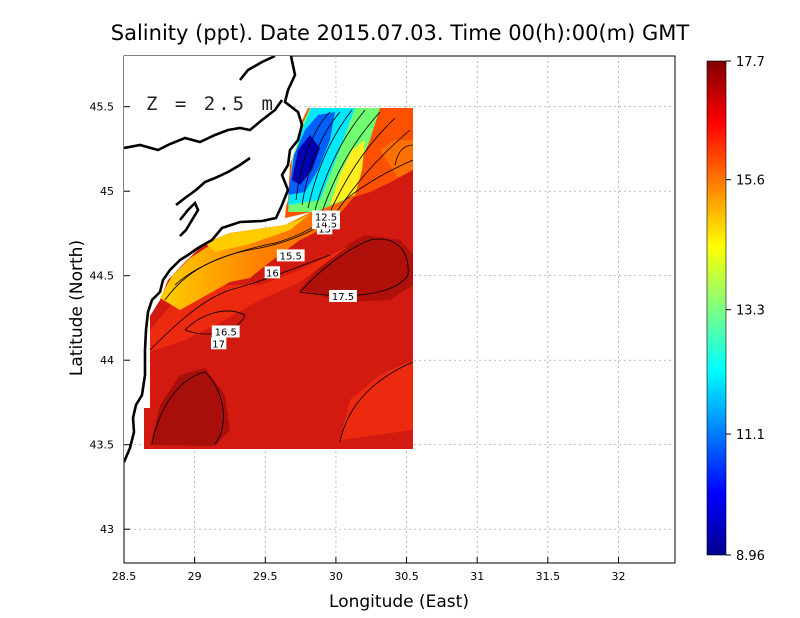 The image size is (800, 618). I want to click on colorbar-ticks: 17.7 15.6 13.3 11.1 8.96, so click(745, 309).